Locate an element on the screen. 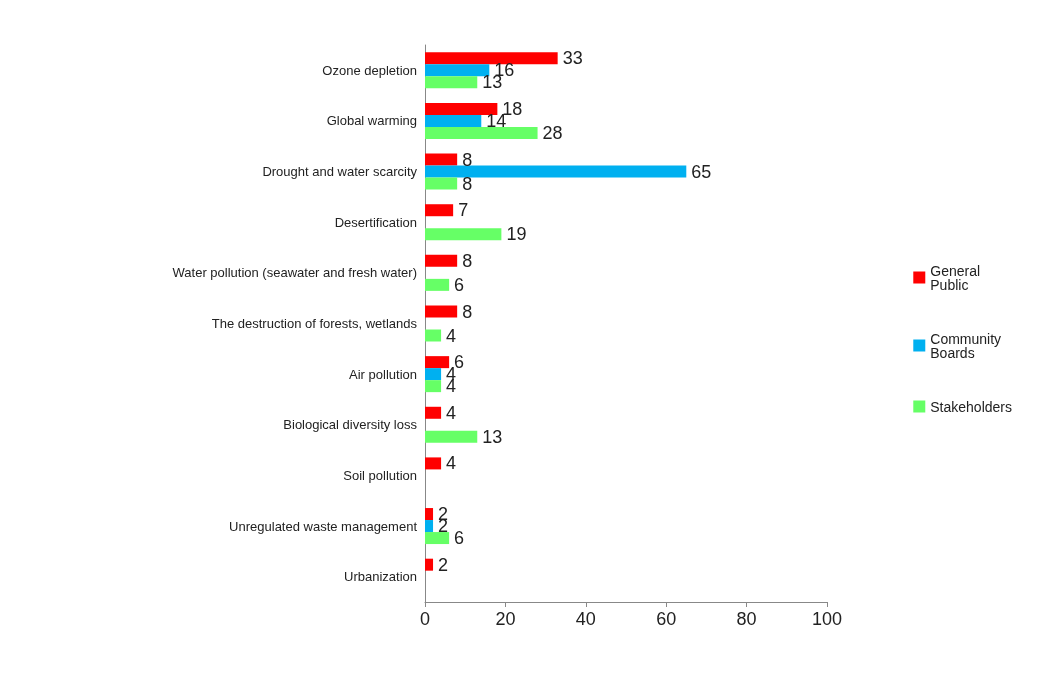 The image size is (1057, 677). x-tick-label: 60 is located at coordinates (666, 619).